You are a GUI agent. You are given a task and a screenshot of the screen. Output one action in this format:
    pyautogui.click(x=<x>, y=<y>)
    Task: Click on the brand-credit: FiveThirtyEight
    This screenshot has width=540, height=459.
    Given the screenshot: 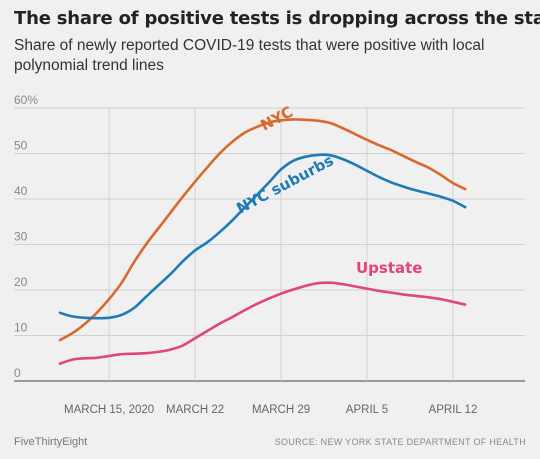 What is the action you would take?
    pyautogui.click(x=51, y=442)
    